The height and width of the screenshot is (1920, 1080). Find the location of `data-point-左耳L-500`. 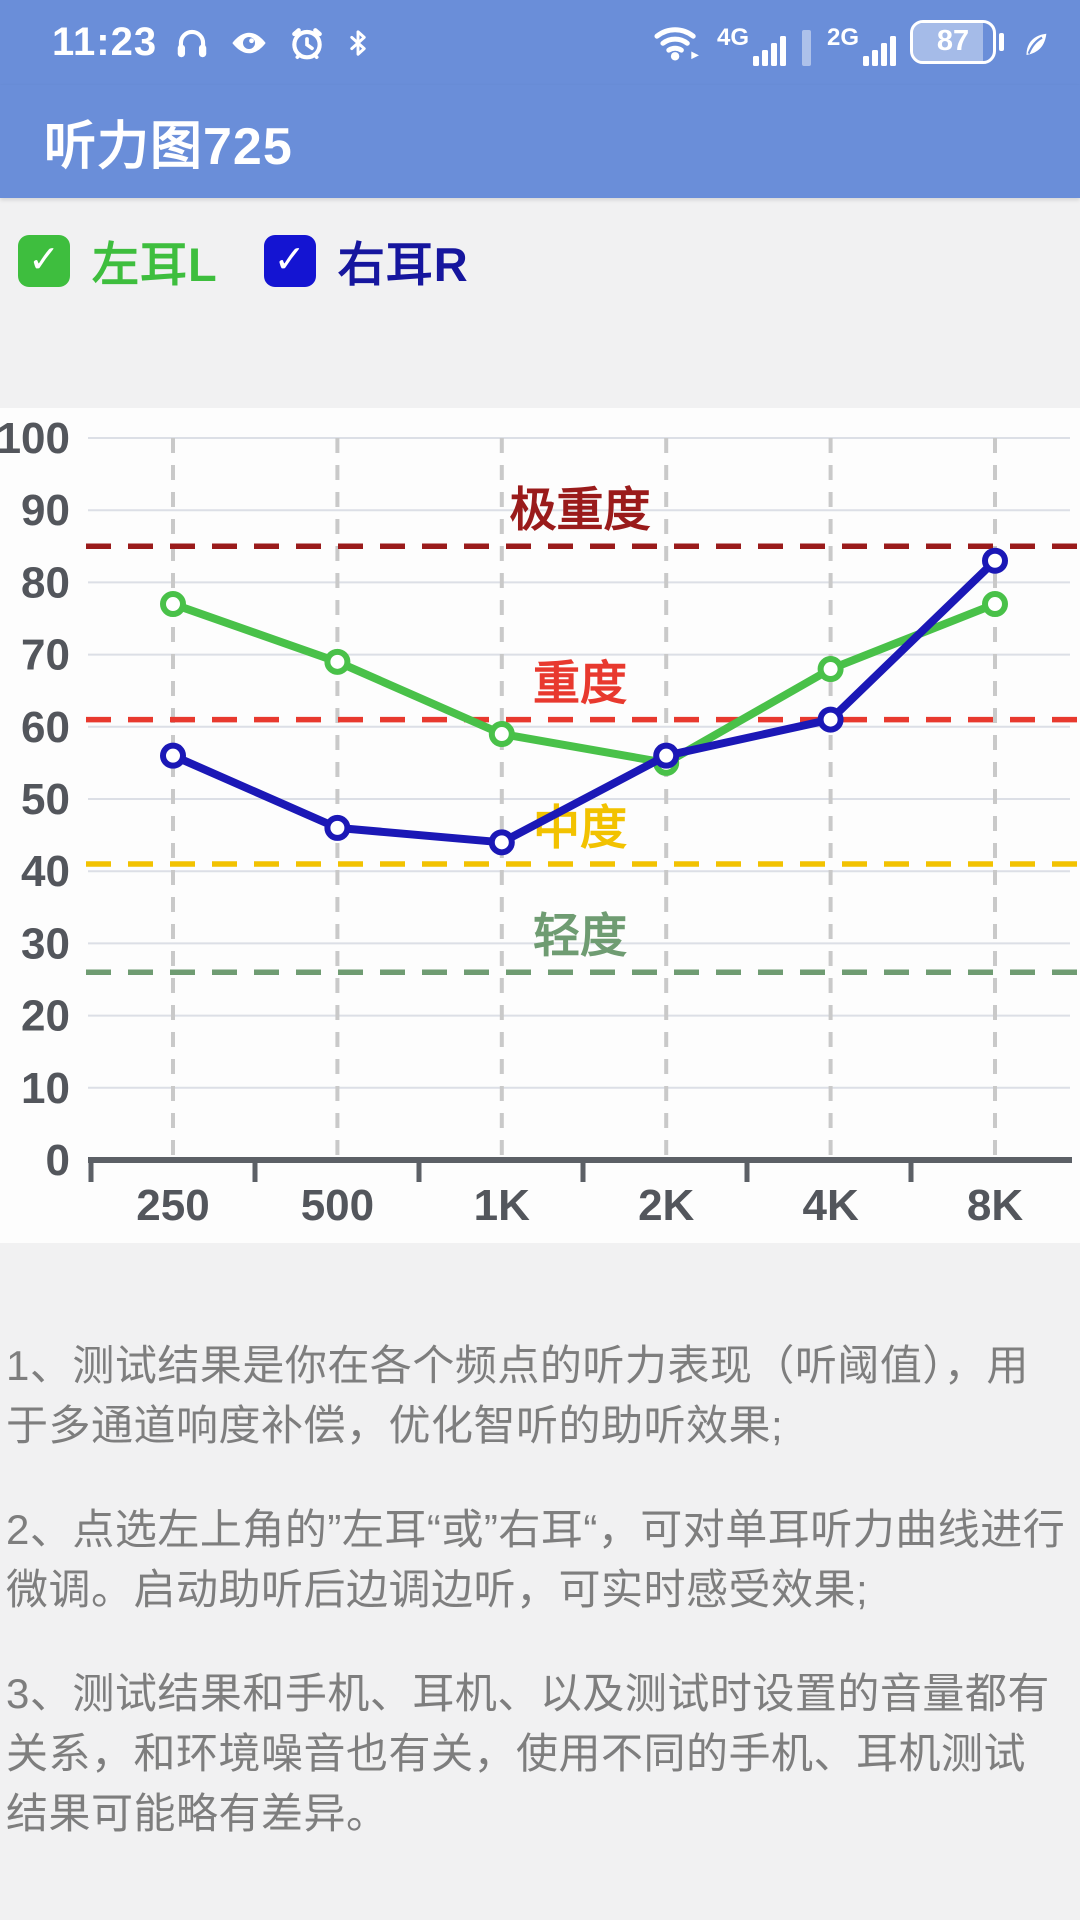

data-point-左耳L-500 is located at coordinates (337, 661).